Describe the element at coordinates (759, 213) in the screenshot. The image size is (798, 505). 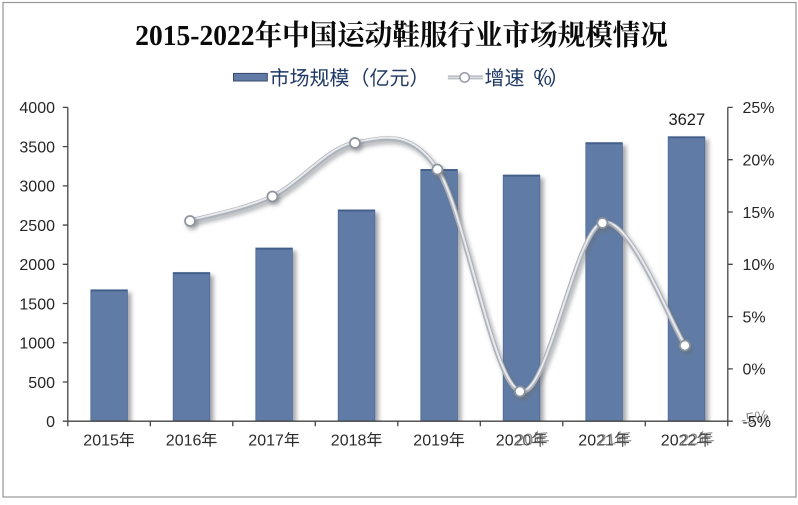
I see `svg-text: 15%` at that location.